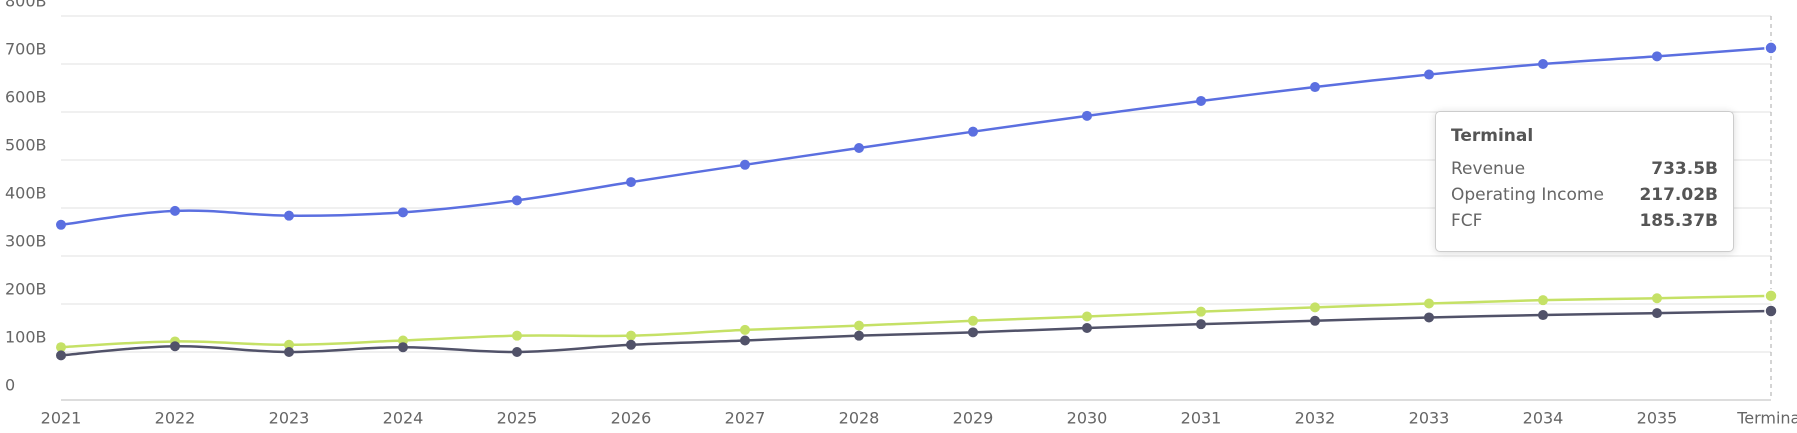 Image resolution: width=1797 pixels, height=433 pixels. Describe the element at coordinates (1201, 418) in the screenshot. I see `x-tick-label: 2031` at that location.